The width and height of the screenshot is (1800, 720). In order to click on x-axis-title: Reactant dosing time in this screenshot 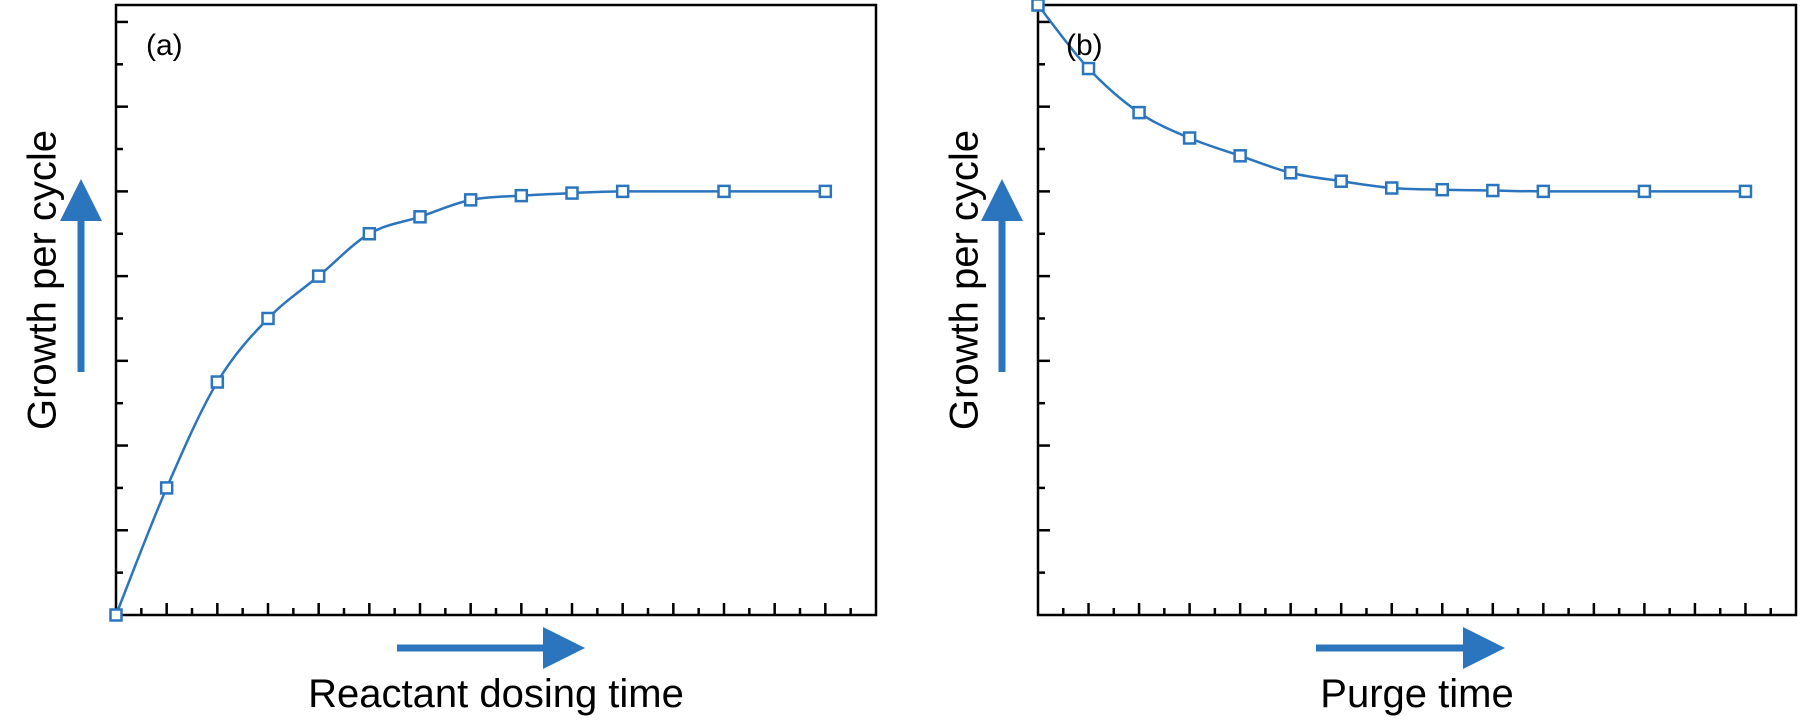, I will do `click(496, 694)`.